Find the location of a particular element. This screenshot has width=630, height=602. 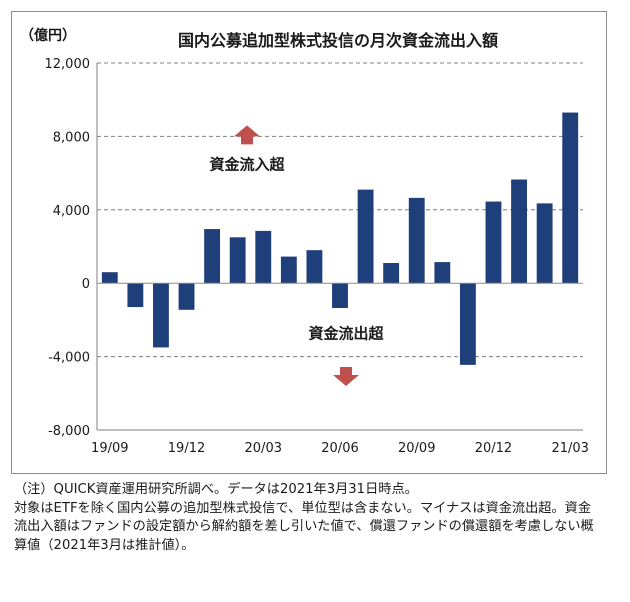

y-tick-label: 8,000 is located at coordinates (71, 137).